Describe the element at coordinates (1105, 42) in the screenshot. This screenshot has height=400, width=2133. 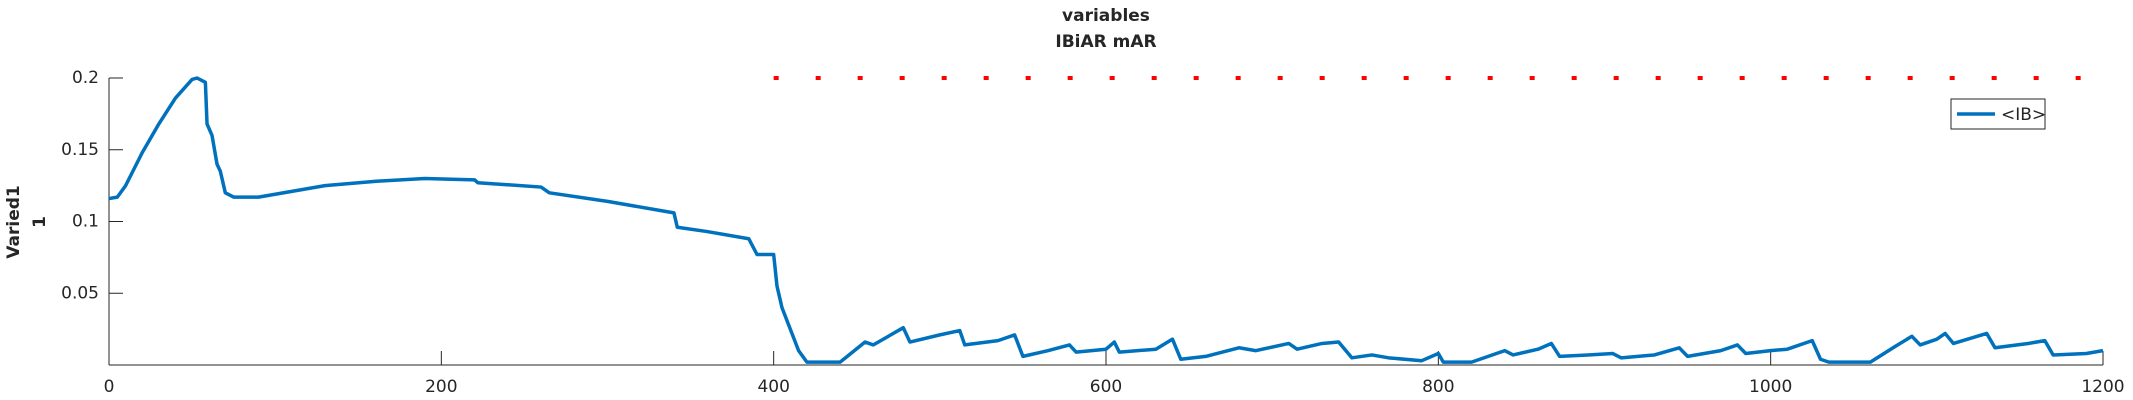
I see `chart-subtitle: IBiAR mAR` at that location.